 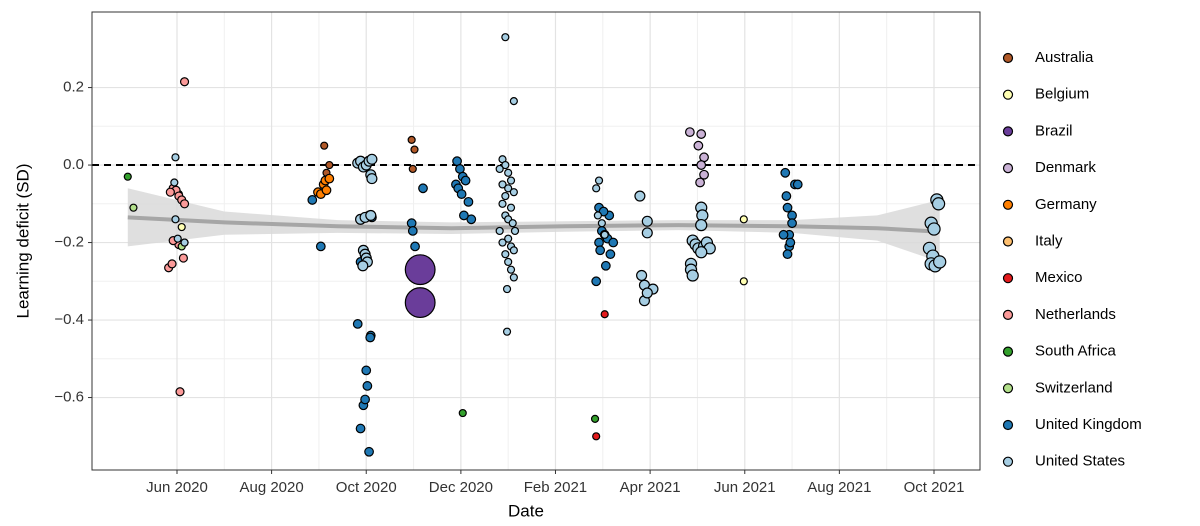 I want to click on legend-label: Italy, so click(x=1049, y=240).